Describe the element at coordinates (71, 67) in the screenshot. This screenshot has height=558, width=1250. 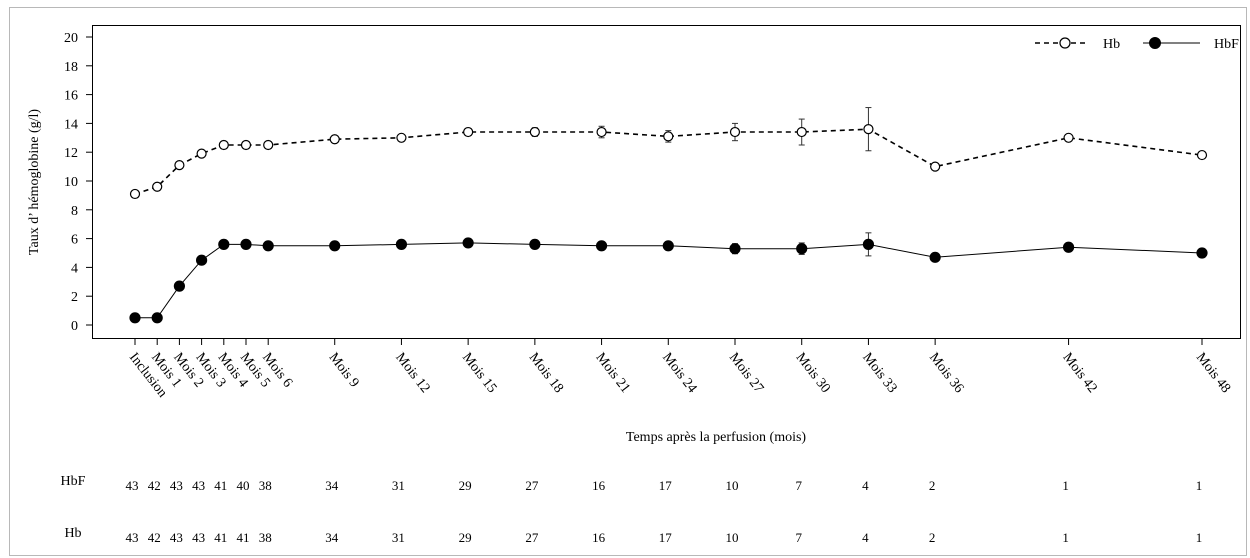
I see `y-tick-label: 18` at that location.